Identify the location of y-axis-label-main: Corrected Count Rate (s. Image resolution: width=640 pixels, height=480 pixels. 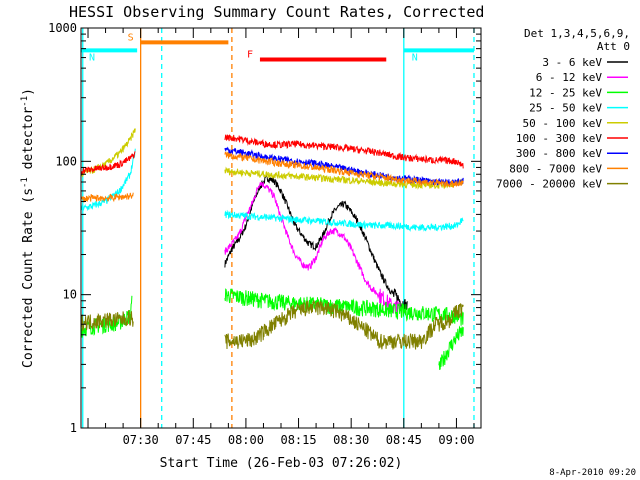
(28, 278).